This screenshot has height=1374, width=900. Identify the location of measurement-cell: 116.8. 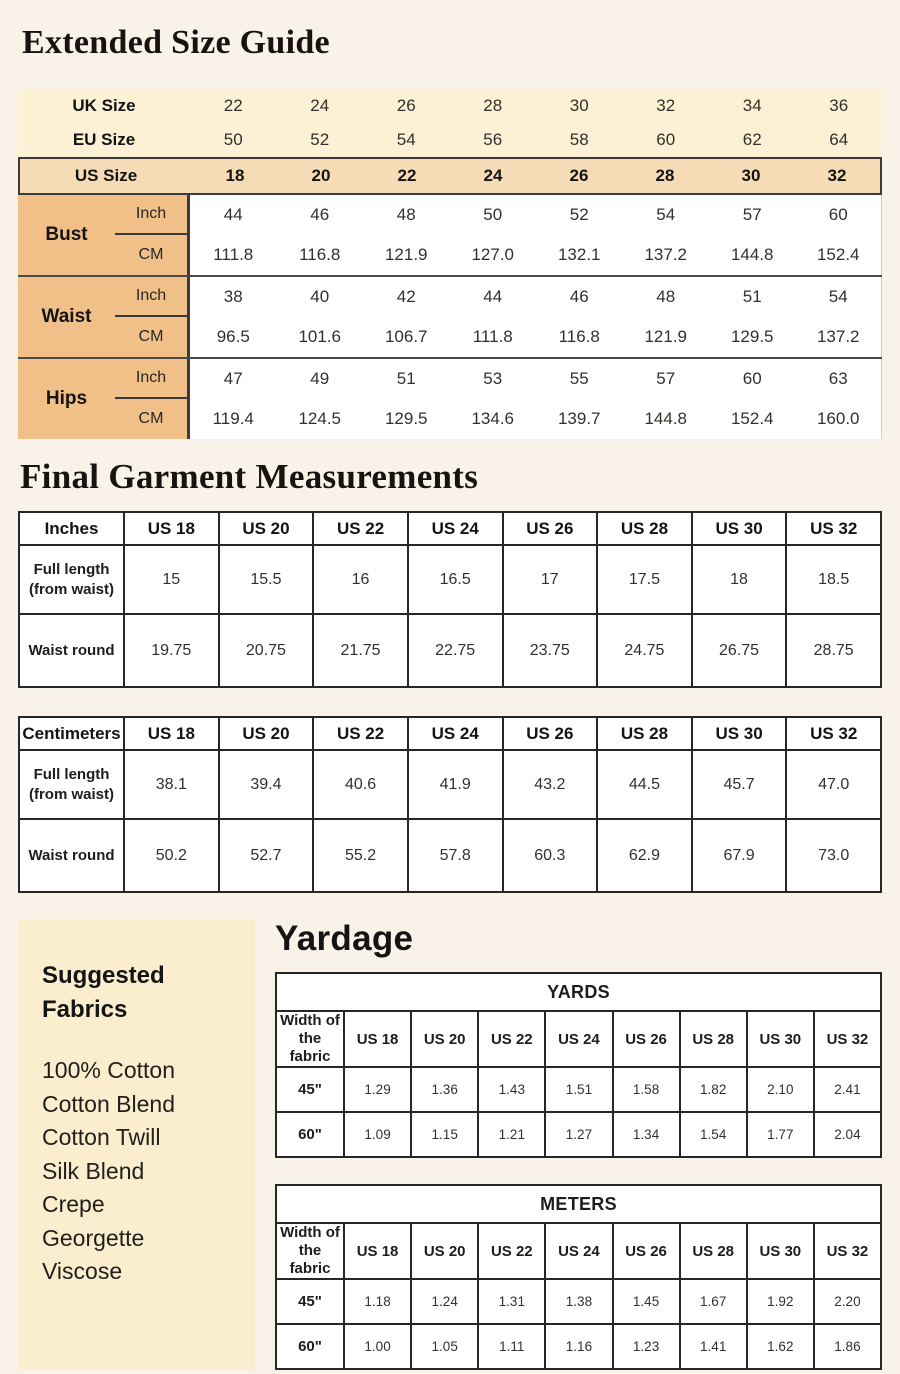
(319, 255).